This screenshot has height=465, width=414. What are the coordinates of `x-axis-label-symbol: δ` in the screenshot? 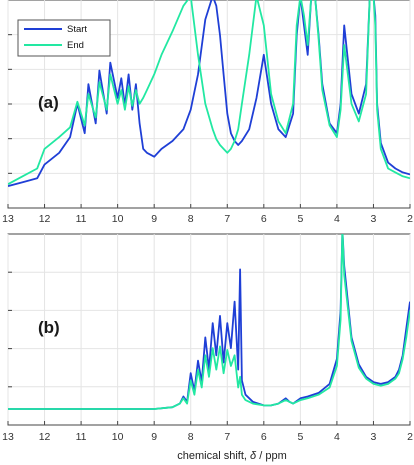 It's located at (253, 456).